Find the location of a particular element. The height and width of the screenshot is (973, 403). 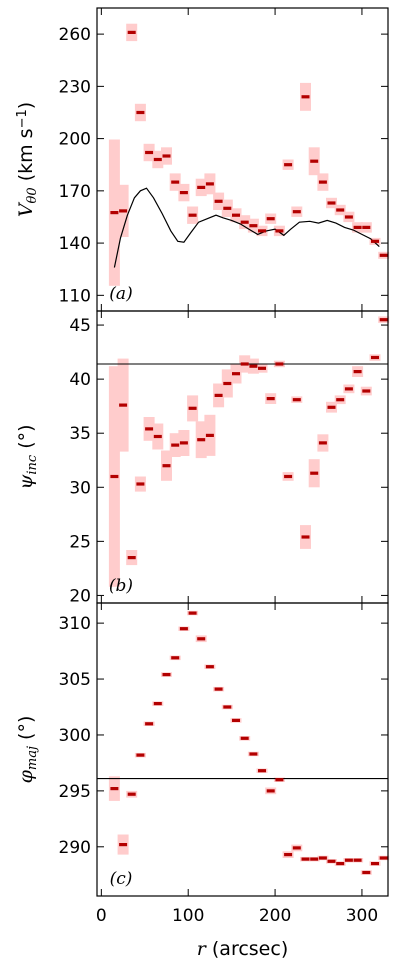

y-tick-label: 230 is located at coordinates (75, 87).